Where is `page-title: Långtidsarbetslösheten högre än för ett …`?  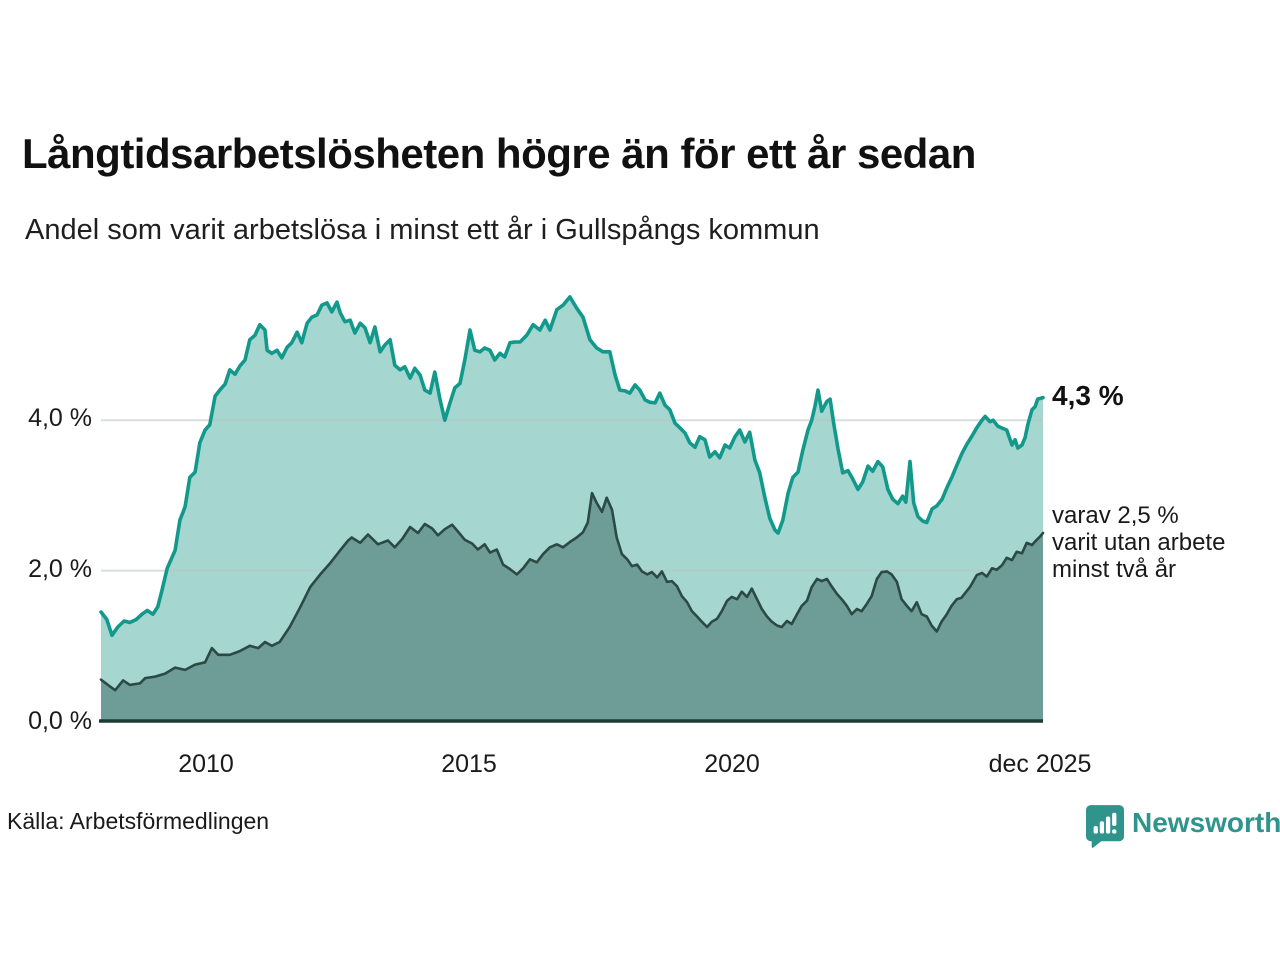
page-title: Långtidsarbetslösheten högre än för ett … is located at coordinates (499, 153).